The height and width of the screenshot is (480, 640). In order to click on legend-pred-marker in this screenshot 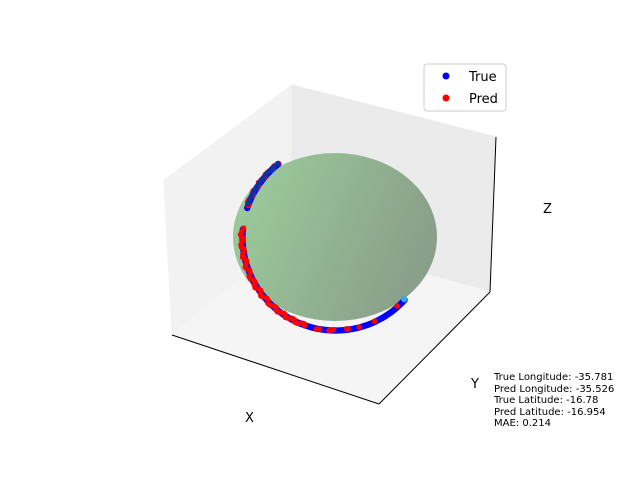, I will do `click(446, 98)`.